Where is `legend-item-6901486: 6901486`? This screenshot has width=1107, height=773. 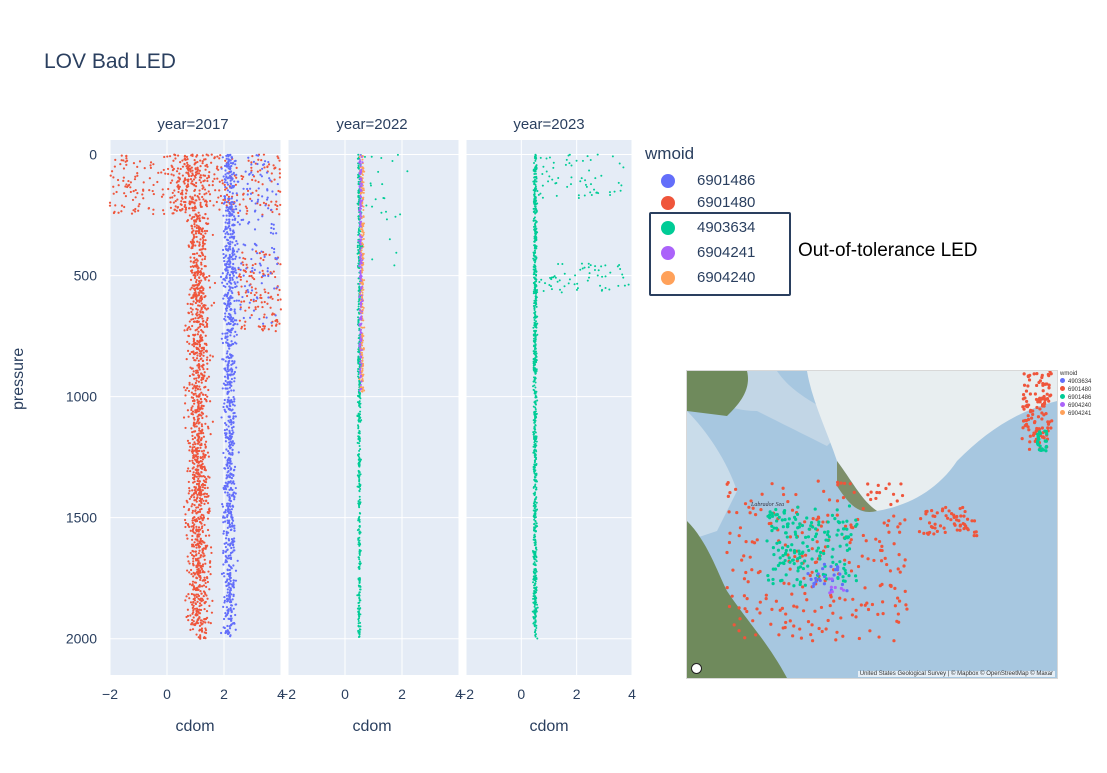 legend-item-6901486: 6901486 is located at coordinates (708, 181).